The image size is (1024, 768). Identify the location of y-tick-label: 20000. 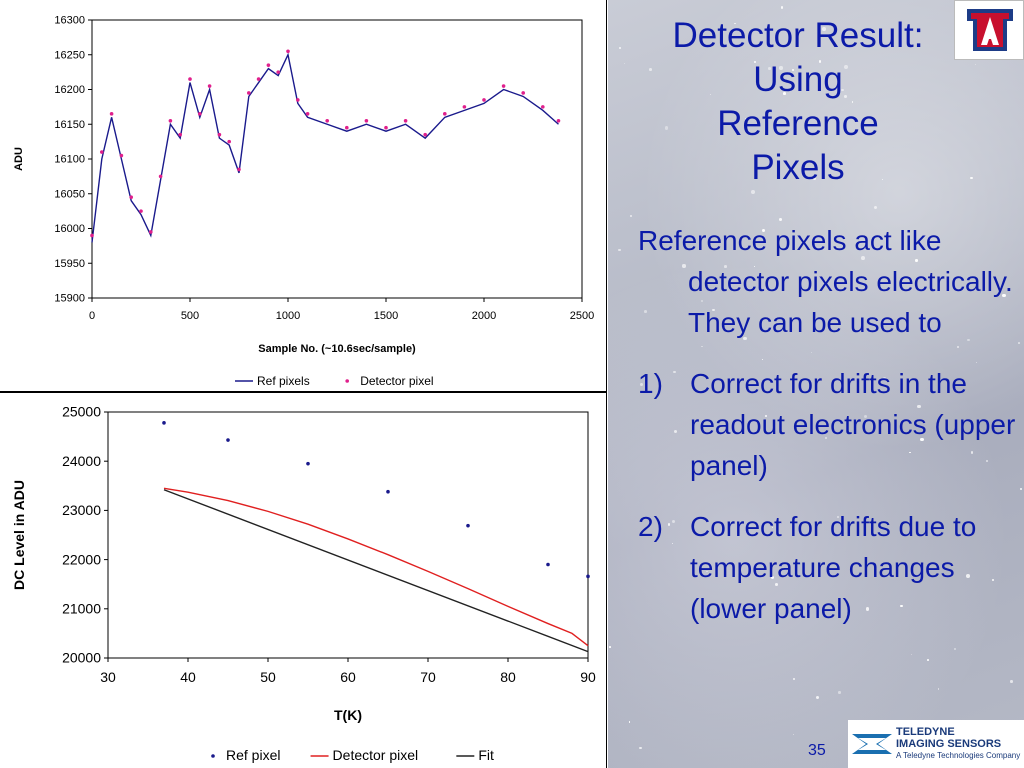
(81, 658).